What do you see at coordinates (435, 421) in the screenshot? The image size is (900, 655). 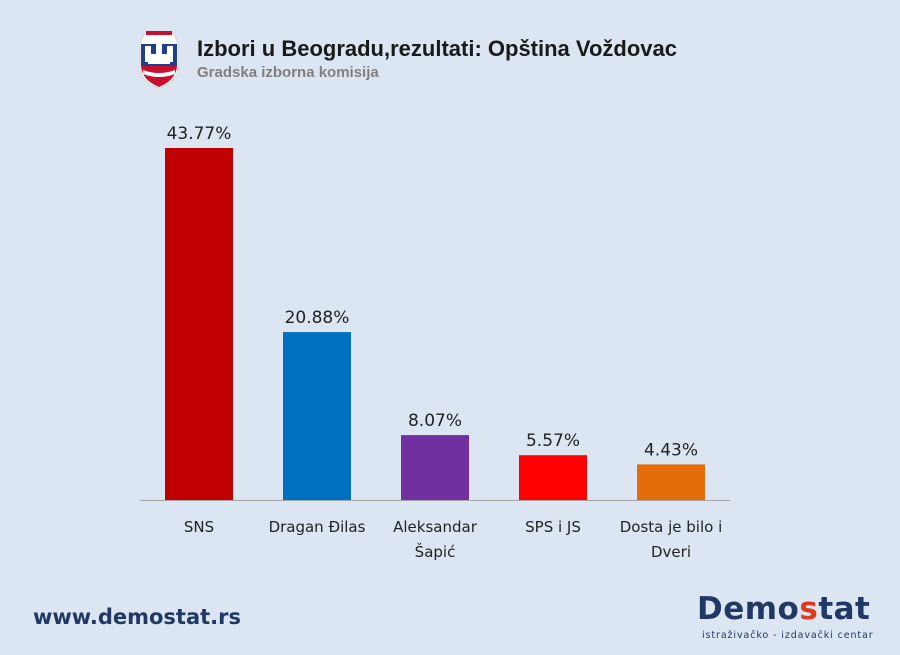 I see `bar-value-label: 8.07%` at bounding box center [435, 421].